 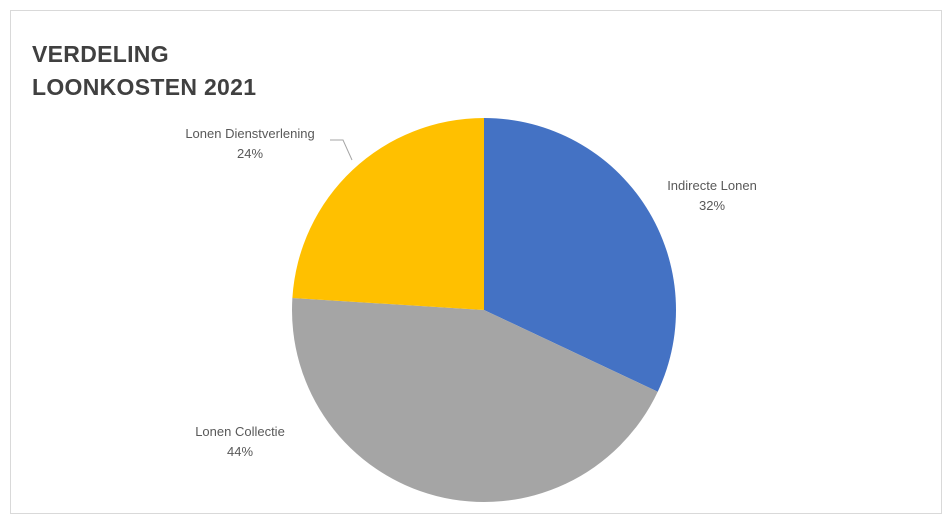 I want to click on pie-slice-lonen-dienstverlening, so click(x=388, y=214).